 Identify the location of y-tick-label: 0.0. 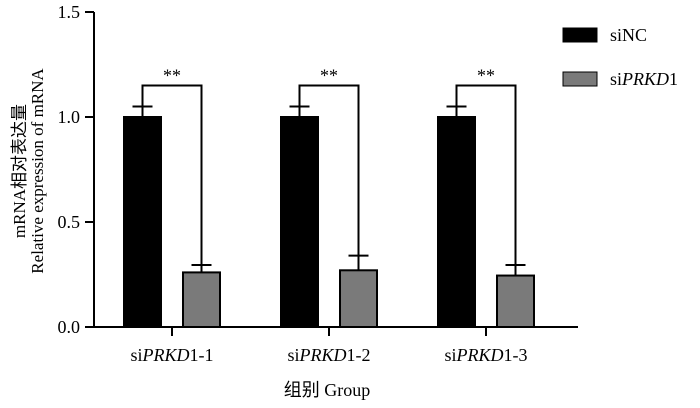
(69, 327).